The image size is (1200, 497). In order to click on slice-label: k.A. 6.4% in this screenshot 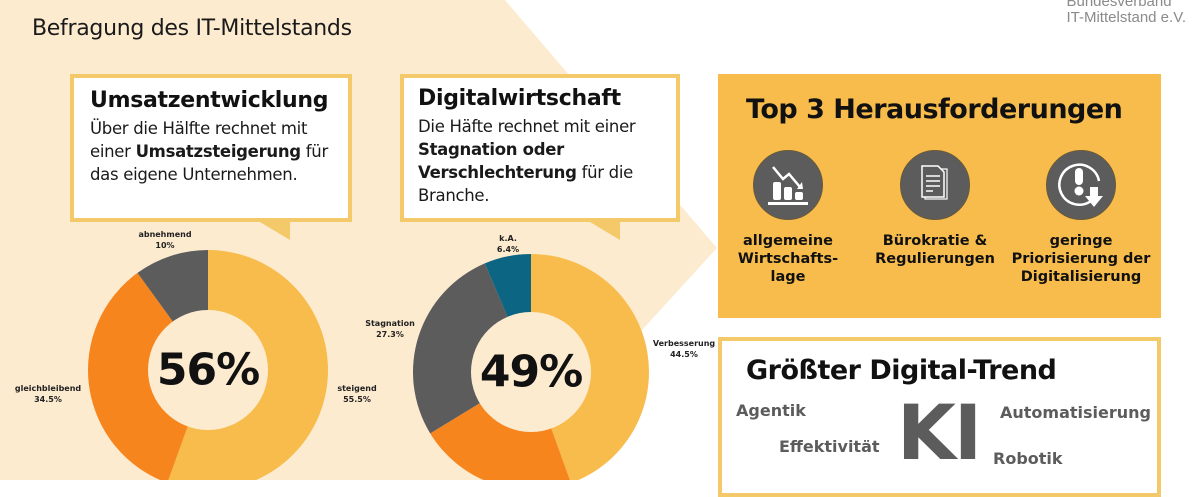, I will do `click(508, 244)`.